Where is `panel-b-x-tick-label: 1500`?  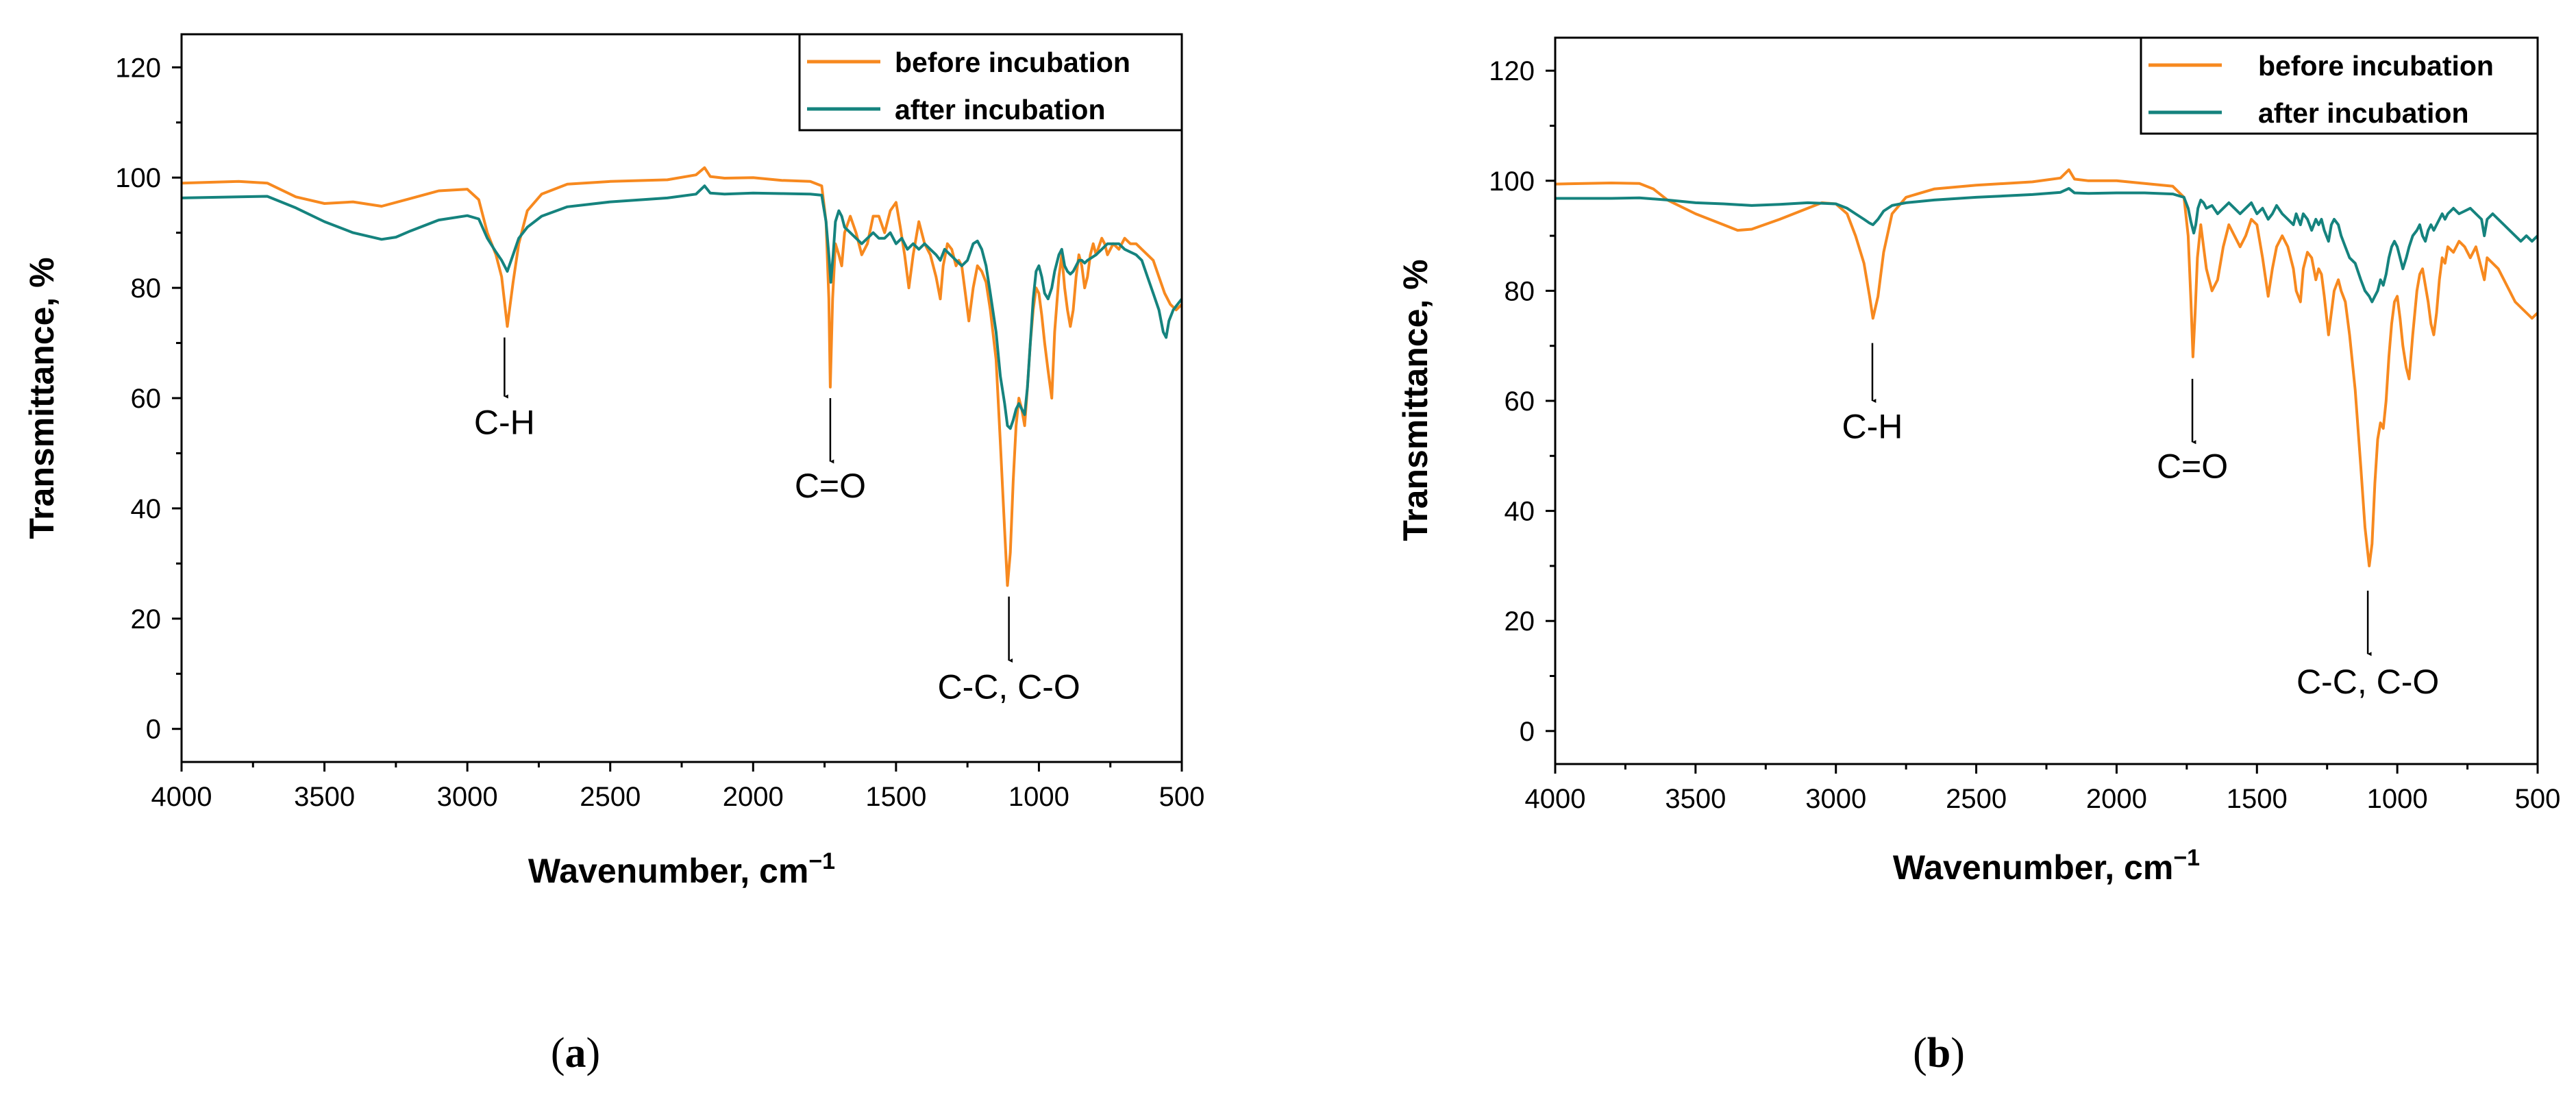 panel-b-x-tick-label: 1500 is located at coordinates (2257, 799).